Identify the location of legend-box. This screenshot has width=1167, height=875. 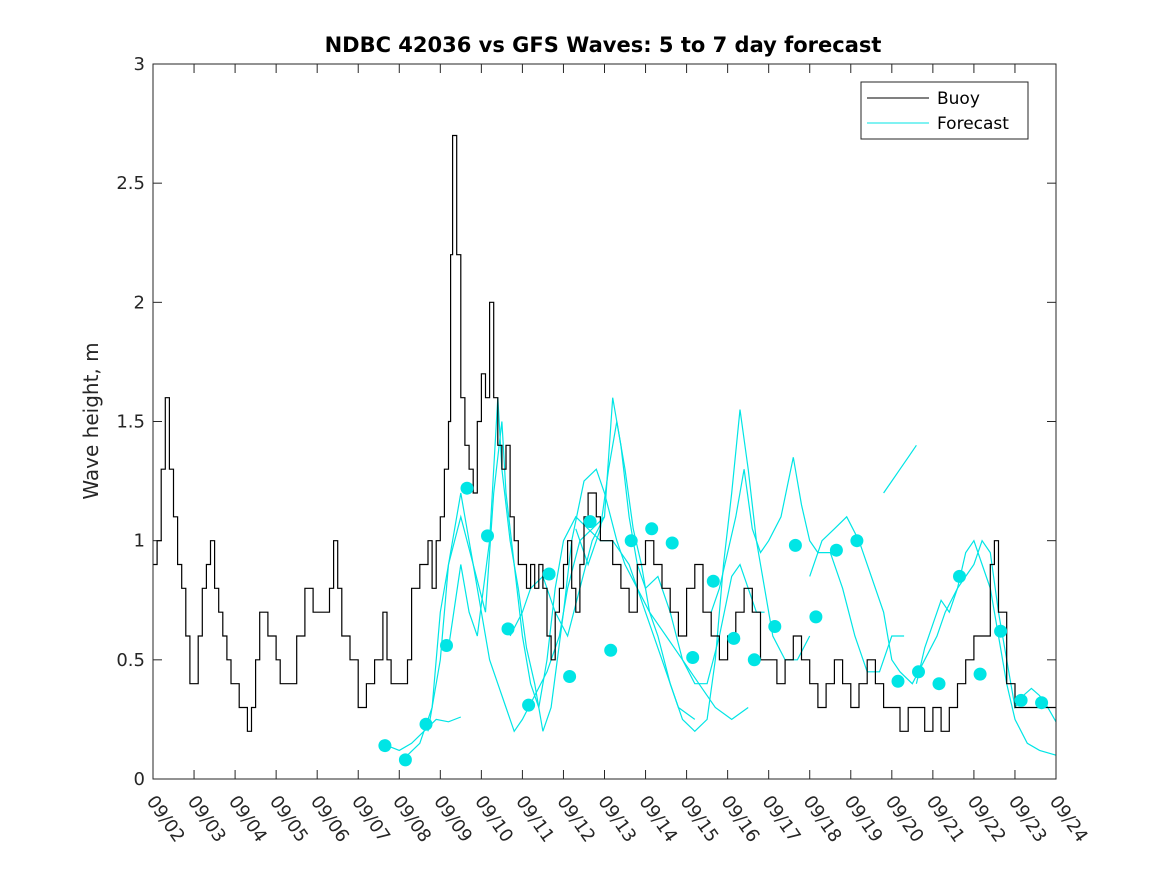
(944, 110).